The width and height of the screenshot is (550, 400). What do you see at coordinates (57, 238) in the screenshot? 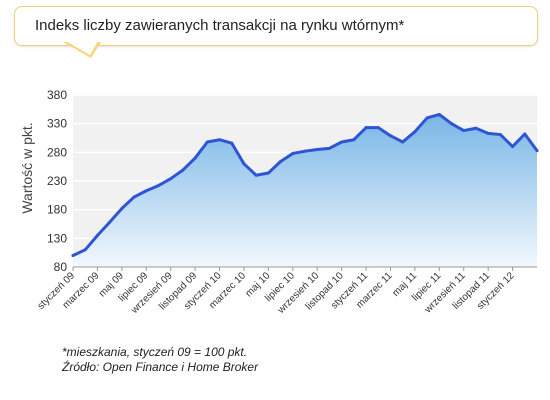
I see `y-tick-label: 130` at bounding box center [57, 238].